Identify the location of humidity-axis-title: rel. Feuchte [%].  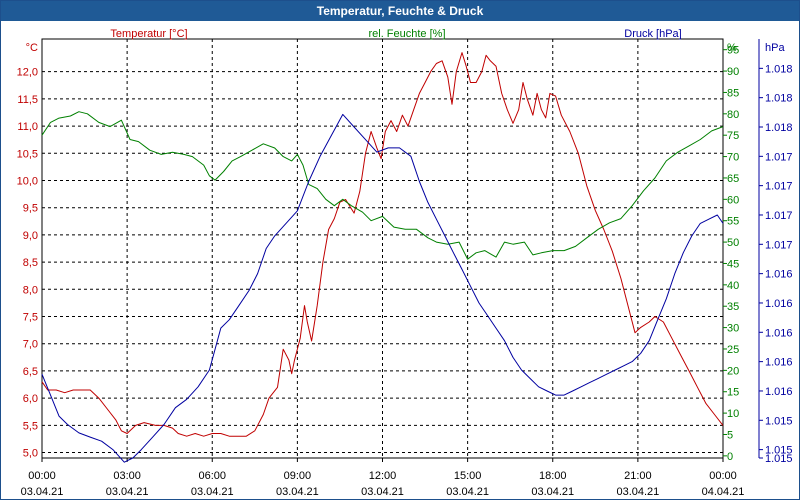
(406, 34).